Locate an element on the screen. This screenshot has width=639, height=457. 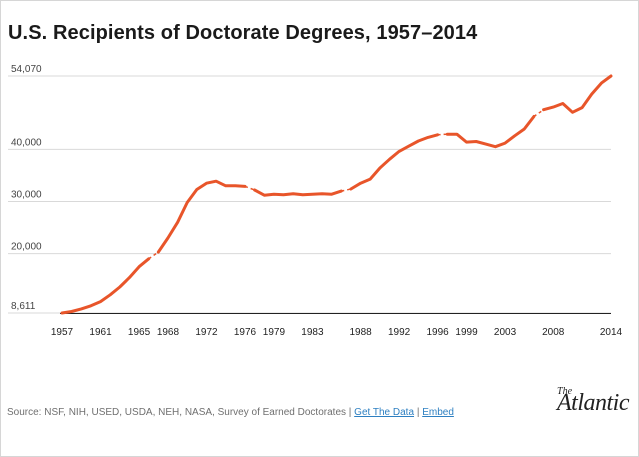
x-tick-label: 1999 is located at coordinates (466, 332).